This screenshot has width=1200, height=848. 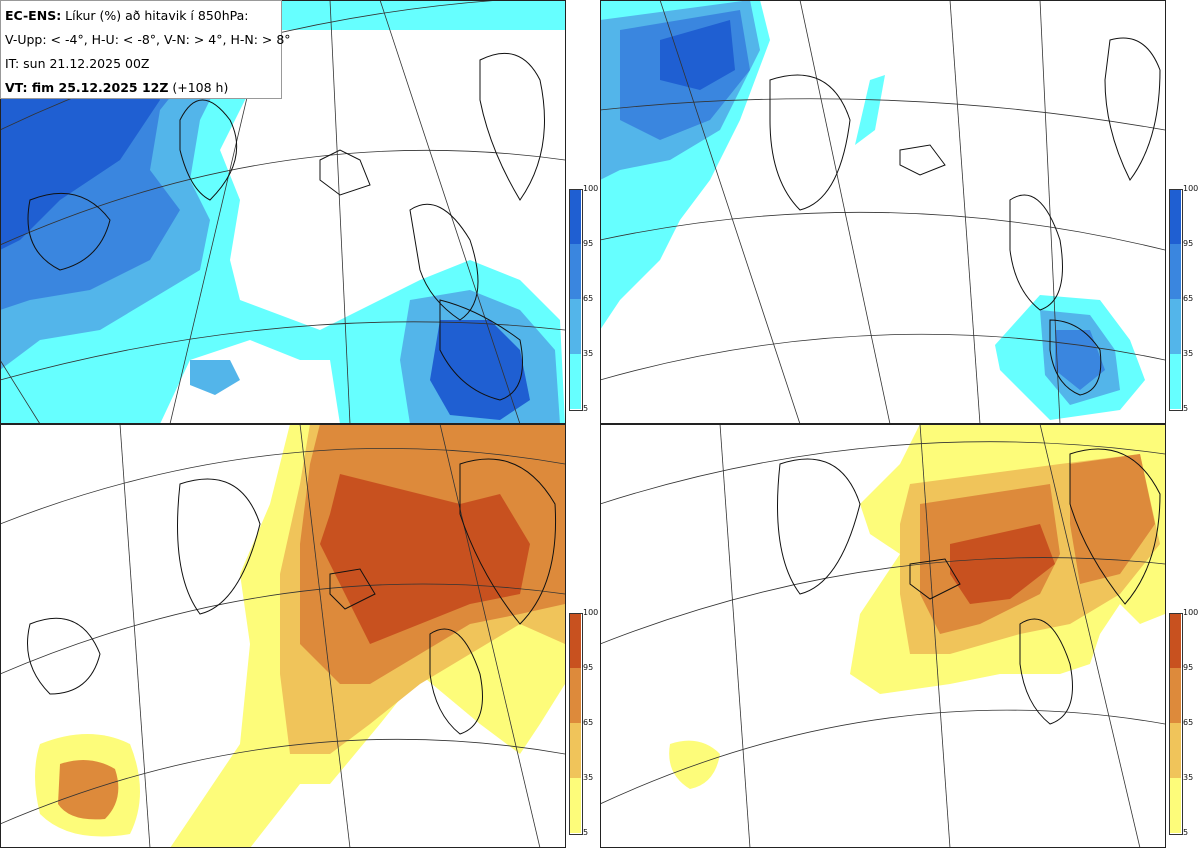 I want to click on prob-area-95b, so click(x=480, y=370).